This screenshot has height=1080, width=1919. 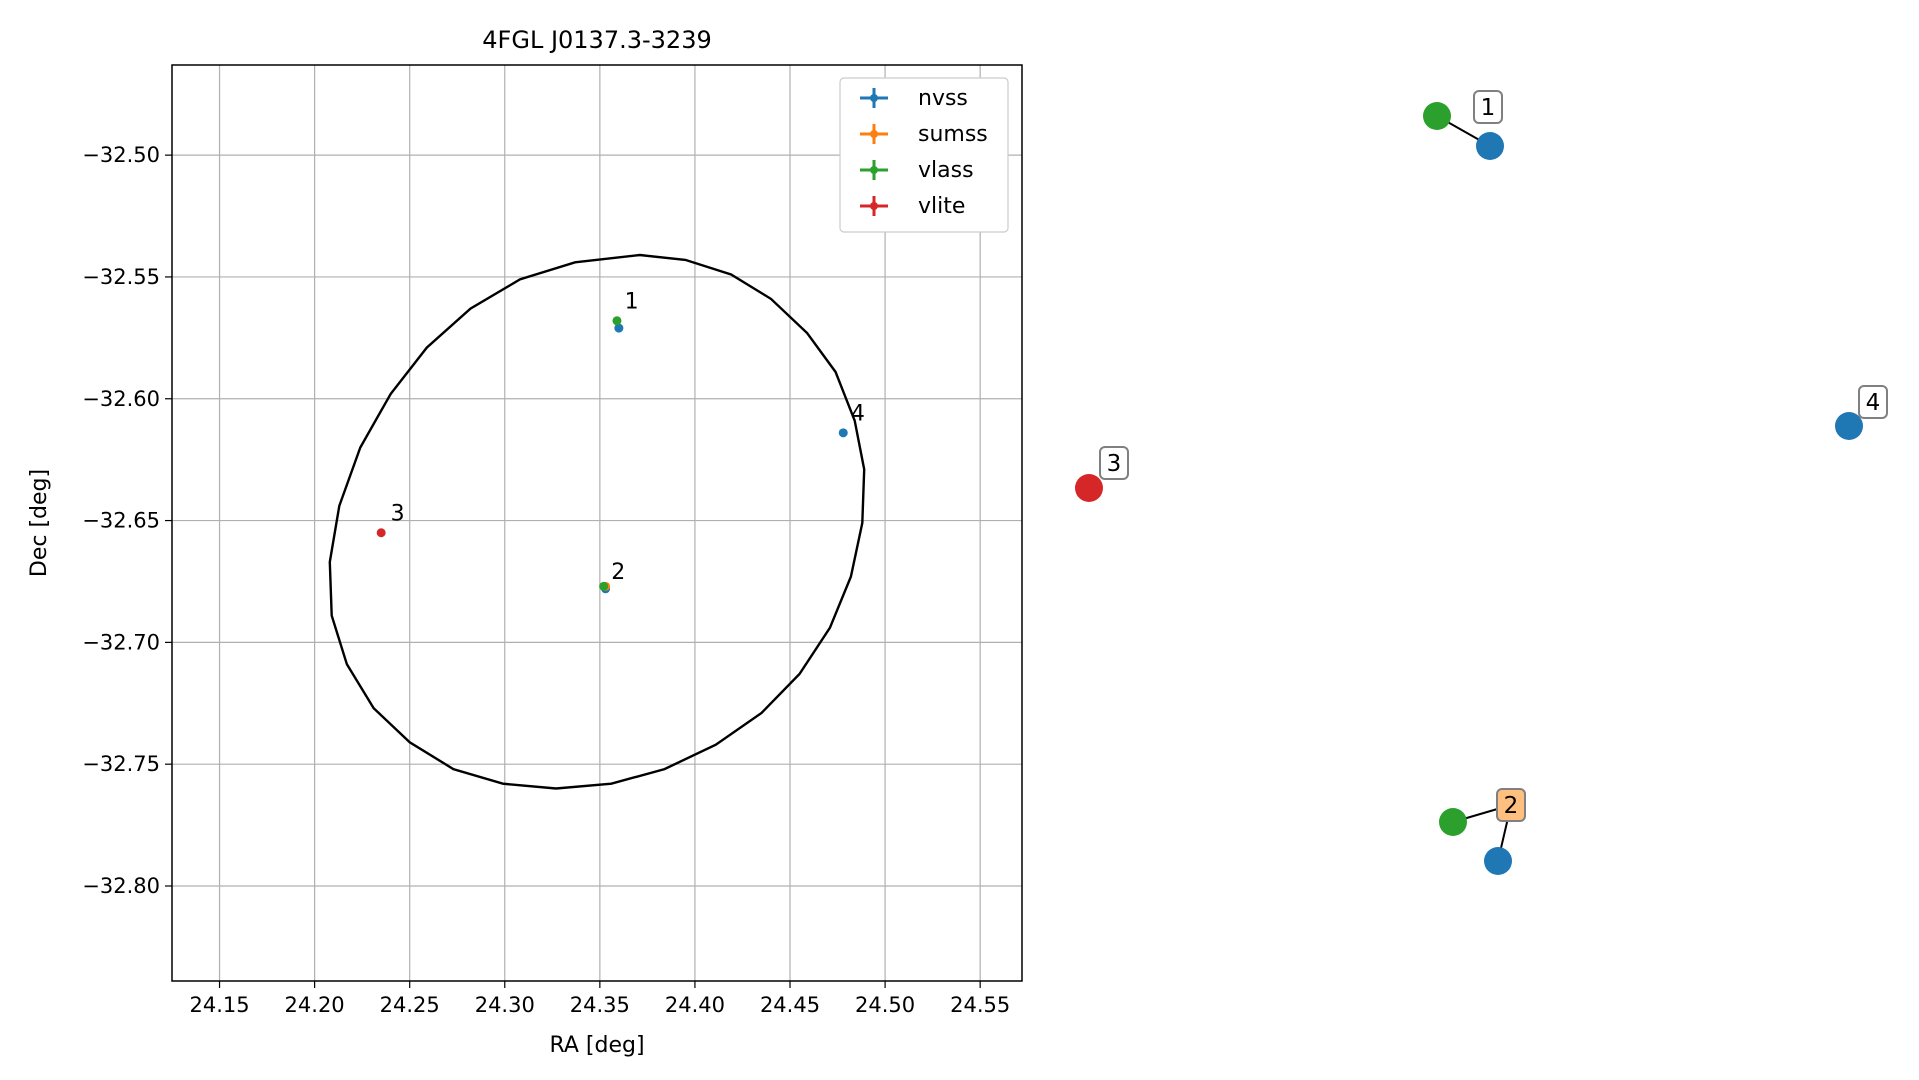 What do you see at coordinates (410, 1005) in the screenshot?
I see `x-tick-label: 24.25` at bounding box center [410, 1005].